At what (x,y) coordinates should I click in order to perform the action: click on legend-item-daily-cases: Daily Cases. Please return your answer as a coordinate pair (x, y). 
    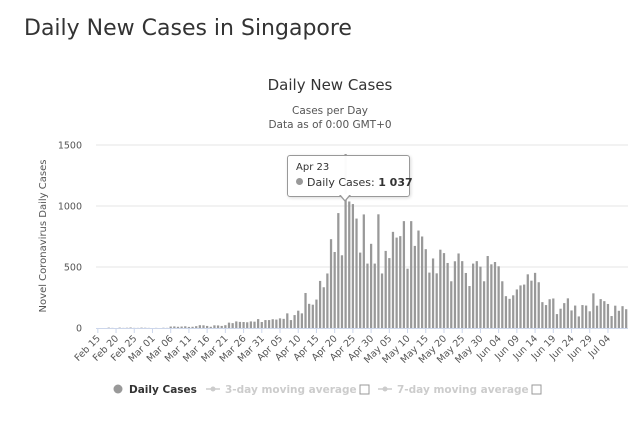
    Looking at the image, I should click on (155, 390).